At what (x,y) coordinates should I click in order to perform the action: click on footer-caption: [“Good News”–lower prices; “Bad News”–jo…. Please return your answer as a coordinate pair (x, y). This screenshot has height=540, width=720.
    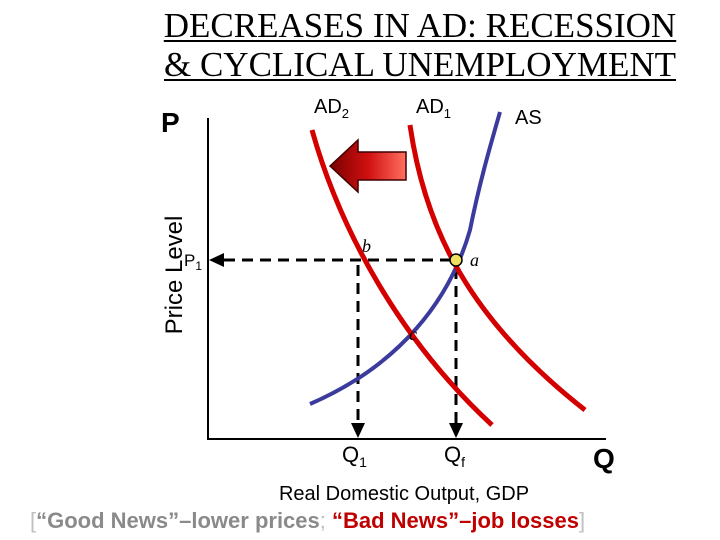
    Looking at the image, I should click on (360, 521).